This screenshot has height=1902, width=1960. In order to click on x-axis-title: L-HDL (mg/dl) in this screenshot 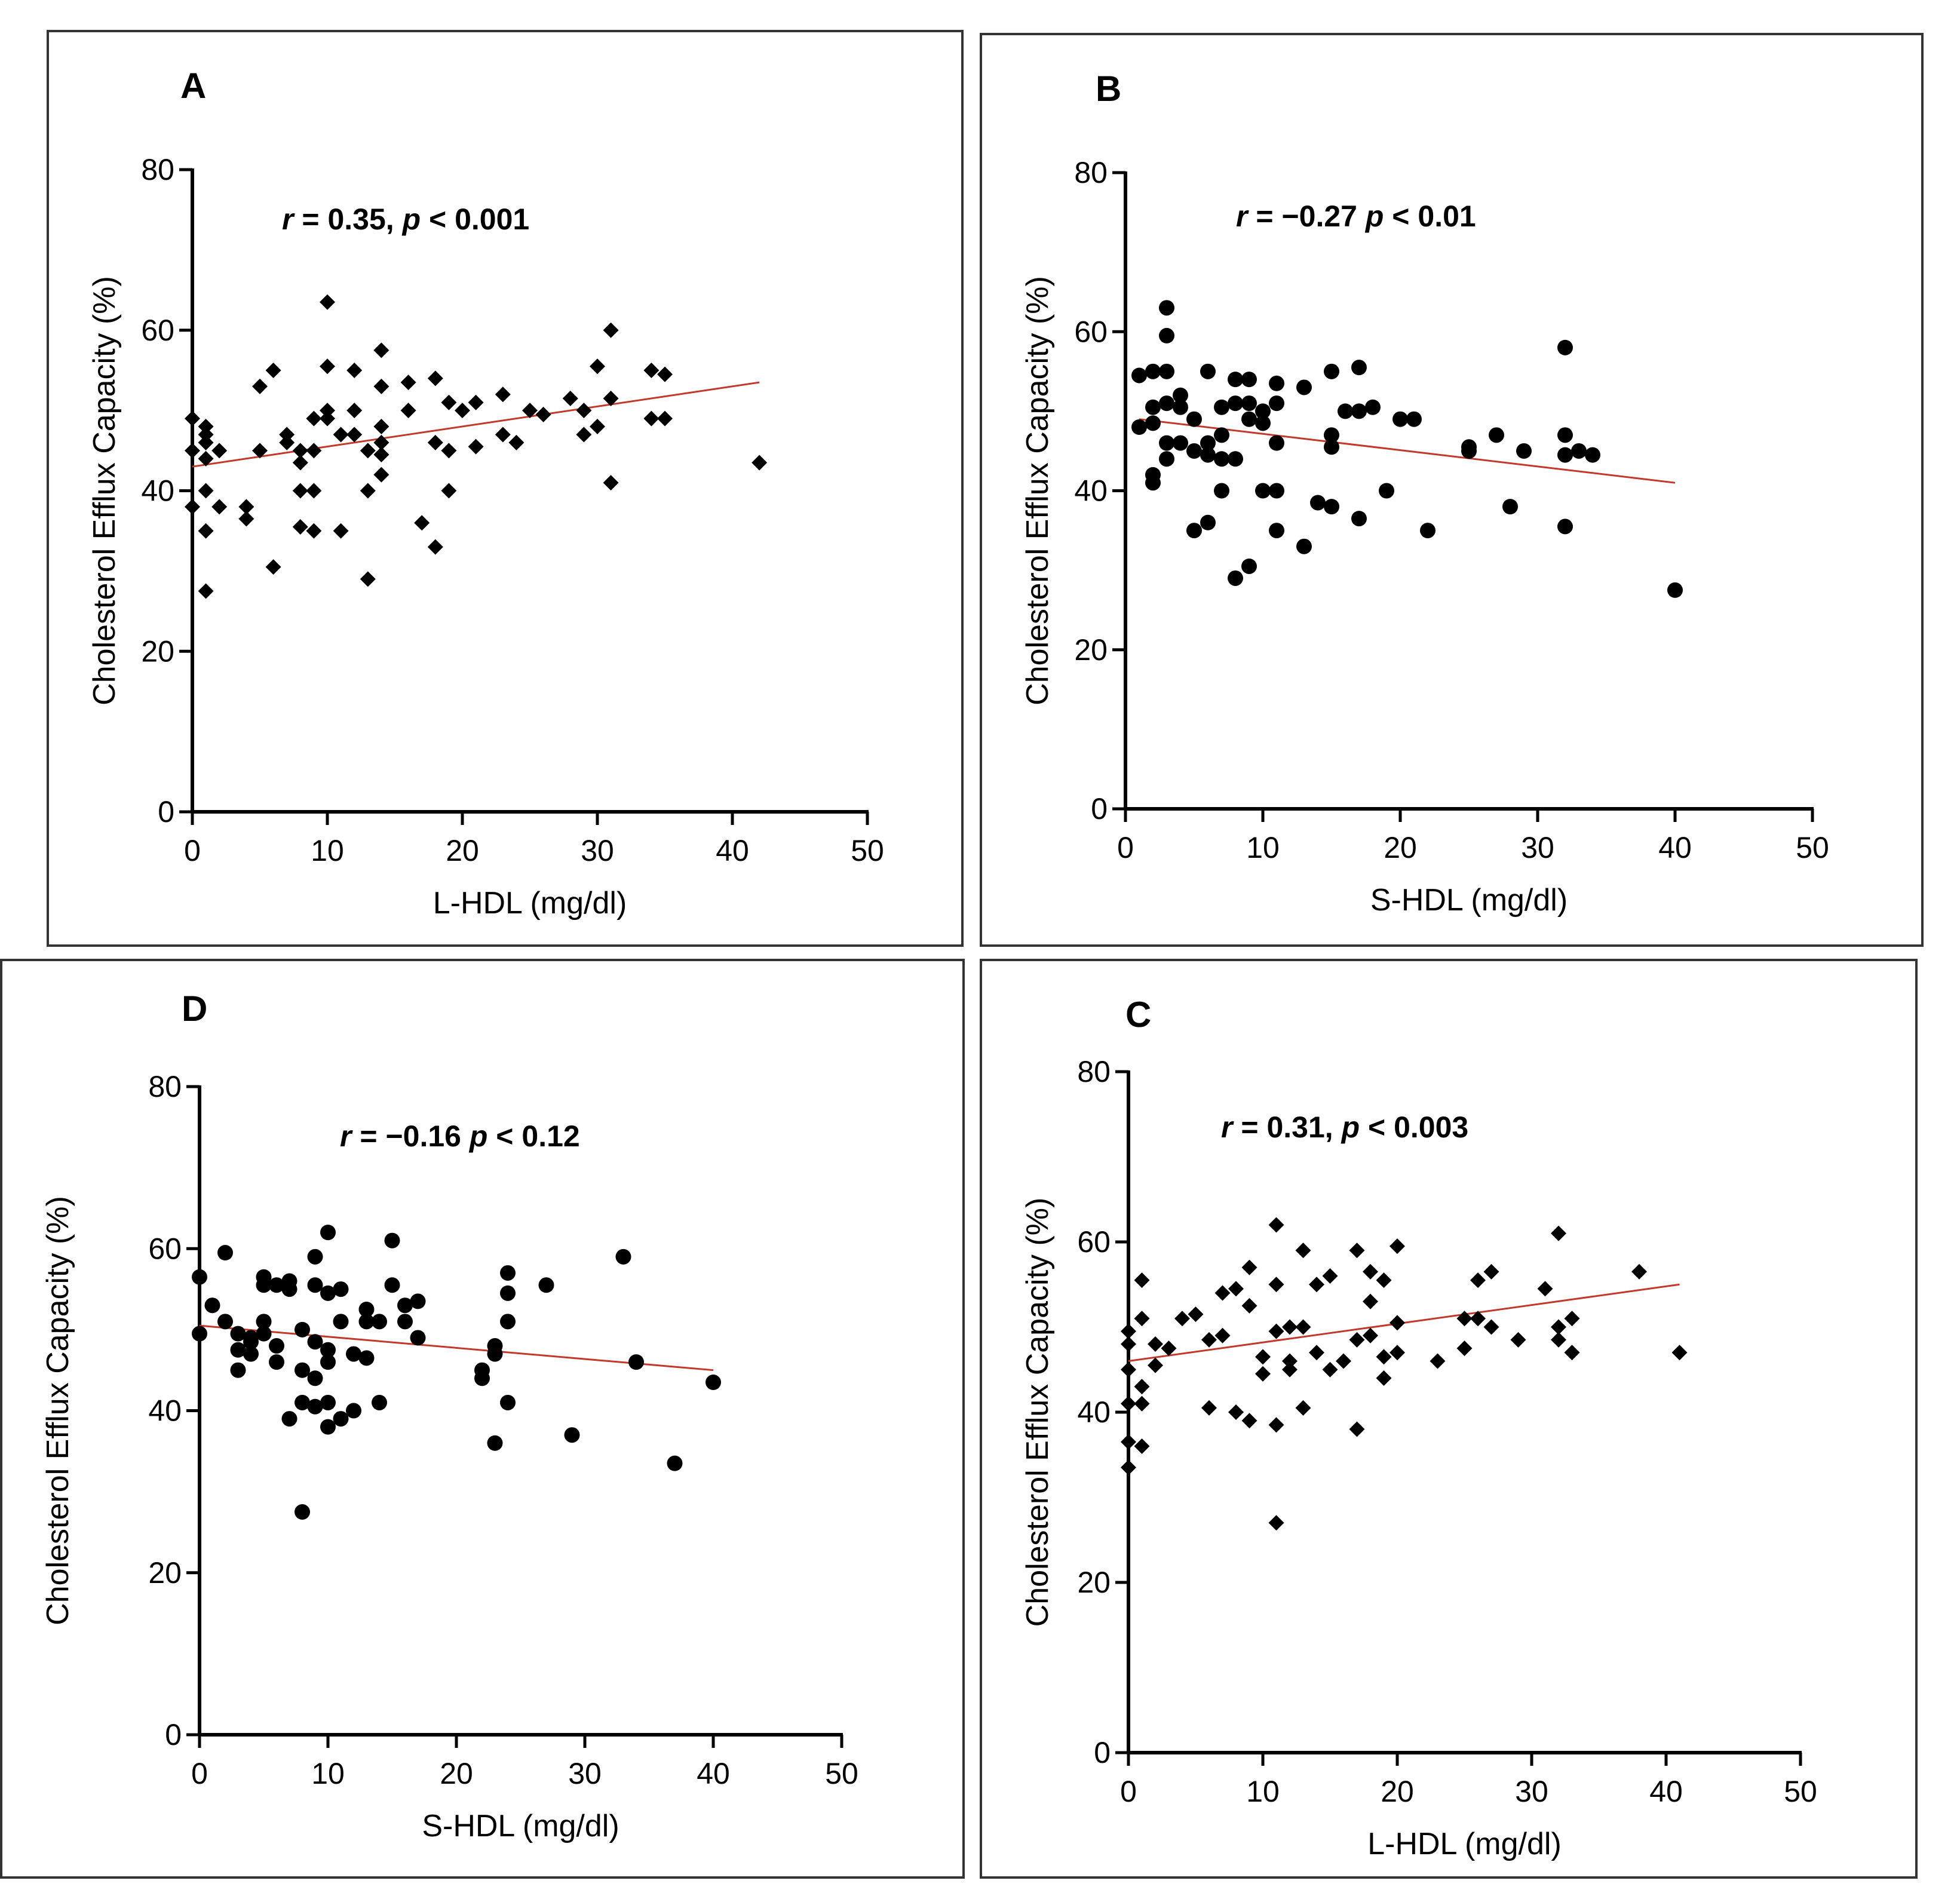, I will do `click(530, 904)`.